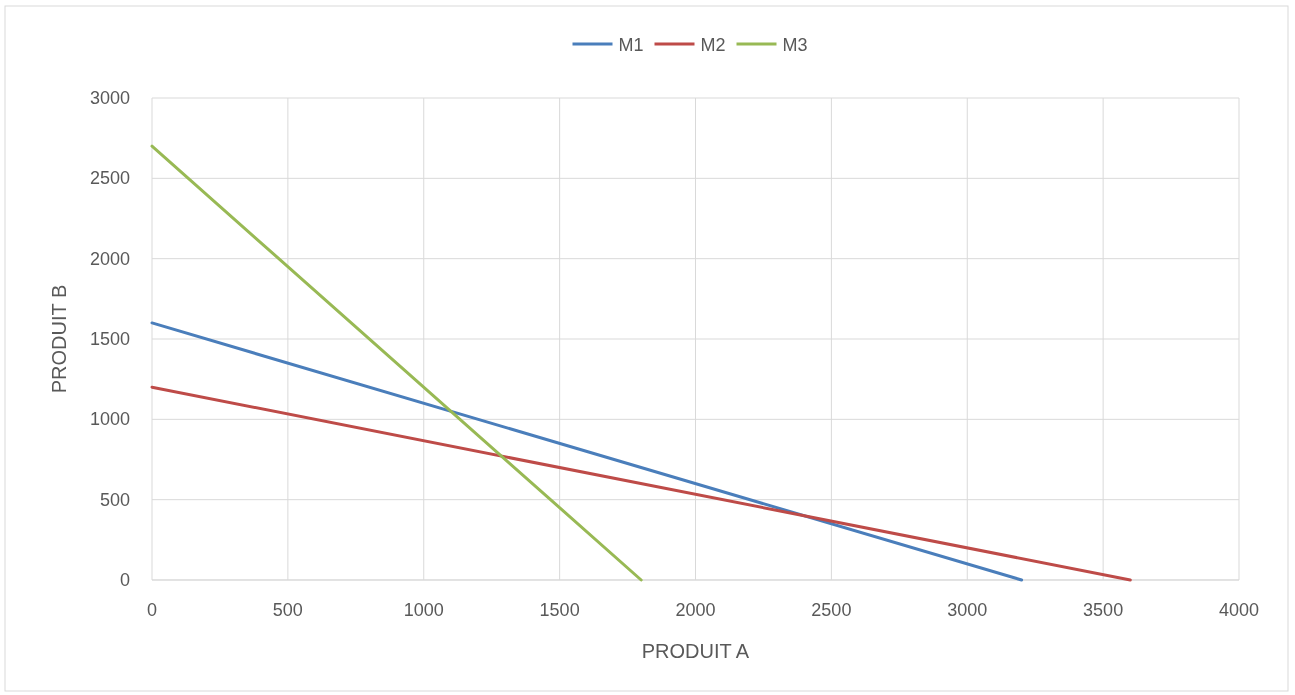  Describe the element at coordinates (109, 419) in the screenshot. I see `y-tick-label: 1000` at that location.